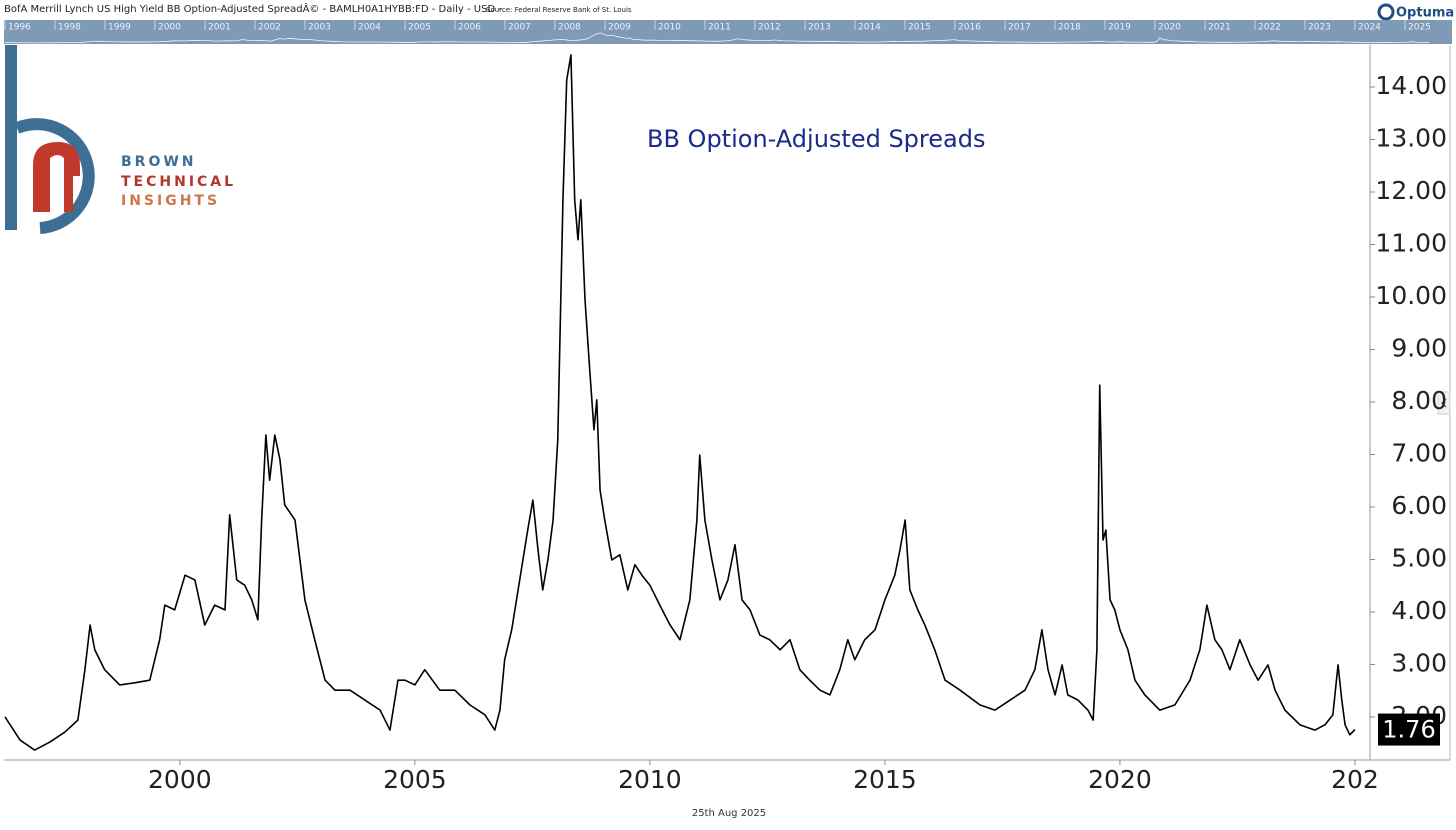  Describe the element at coordinates (1419, 505) in the screenshot. I see `y-tick-label: 6.00` at that location.